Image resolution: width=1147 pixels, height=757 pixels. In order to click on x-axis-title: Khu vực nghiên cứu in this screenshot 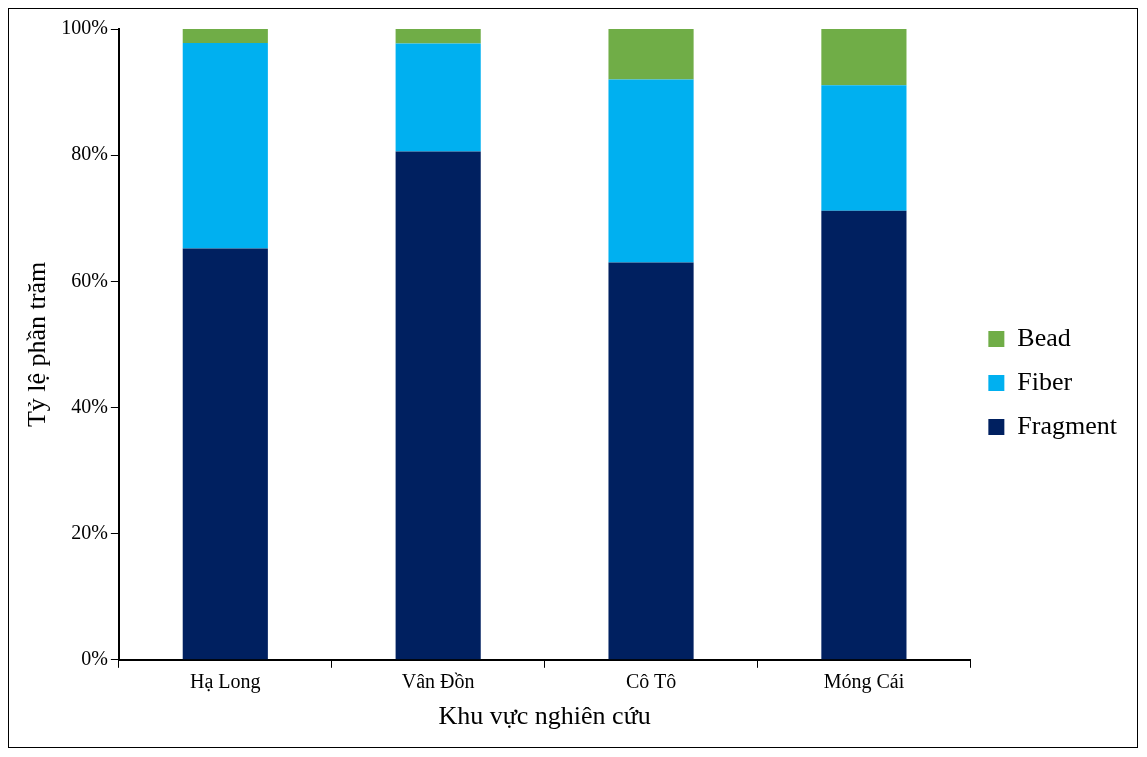, I will do `click(544, 716)`.